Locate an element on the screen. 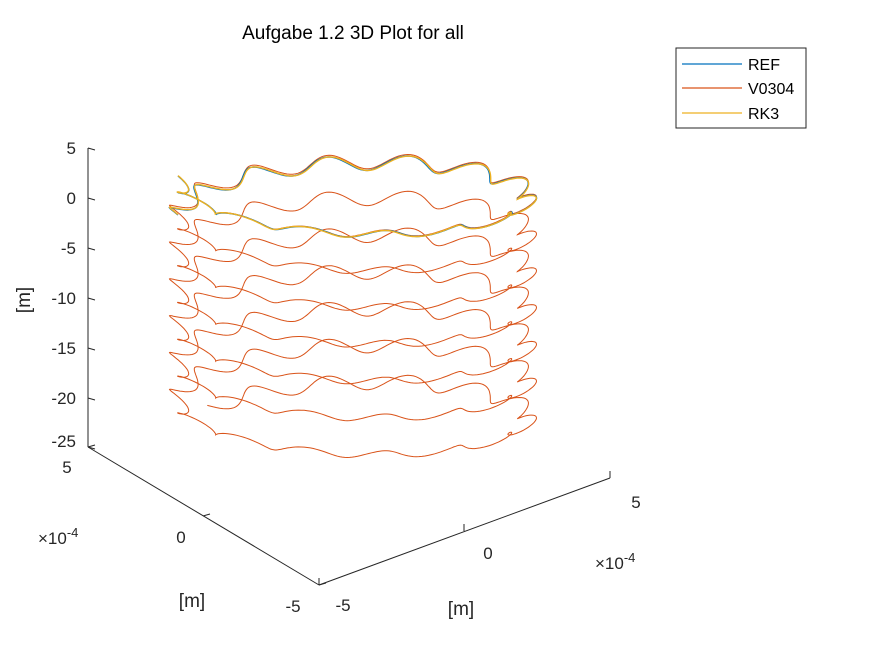 Image resolution: width=875 pixels, height=656 pixels. y-exponent-label: ×10⁻⁴ is located at coordinates (615, 561).